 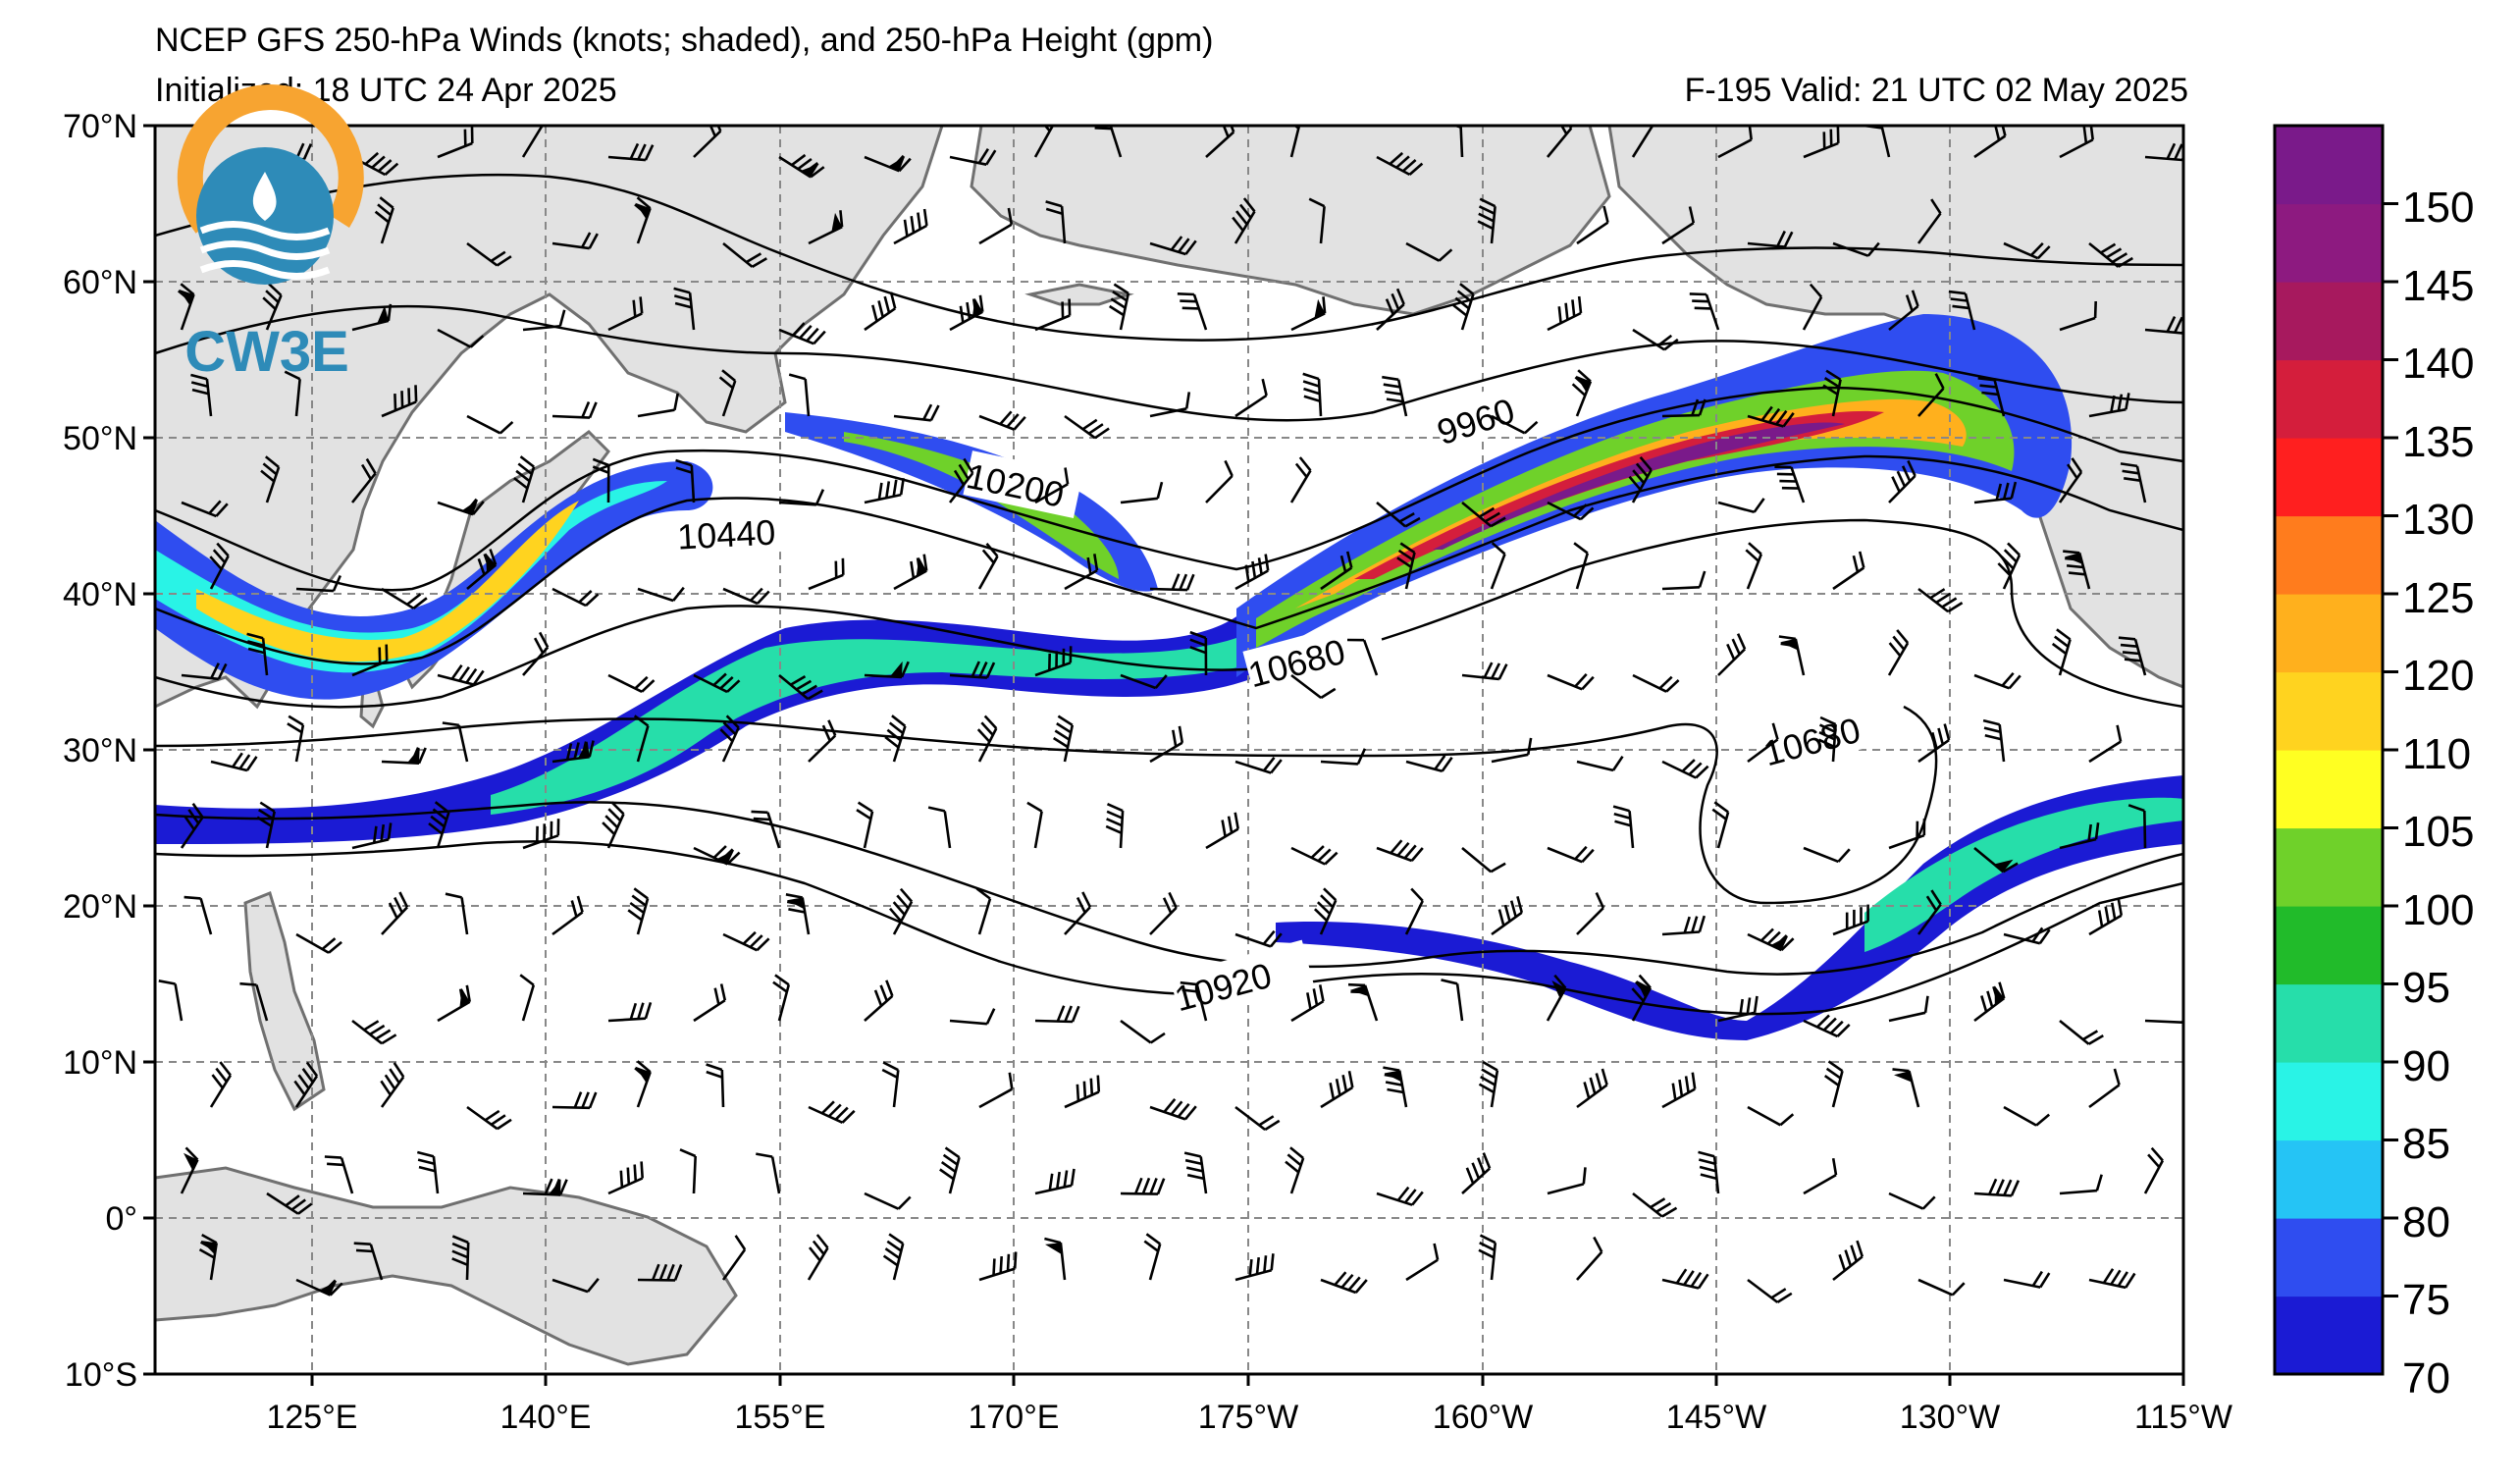 What do you see at coordinates (100, 750) in the screenshot?
I see `lat-label: 30°N` at bounding box center [100, 750].